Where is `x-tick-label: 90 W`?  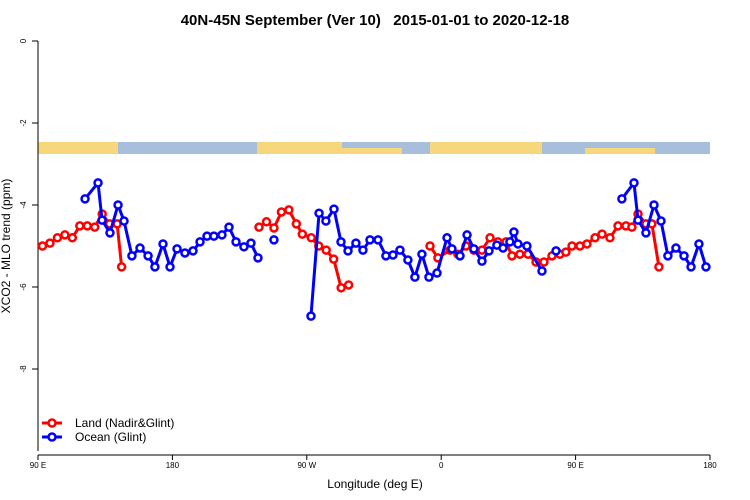 x-tick-label: 90 W is located at coordinates (306, 465).